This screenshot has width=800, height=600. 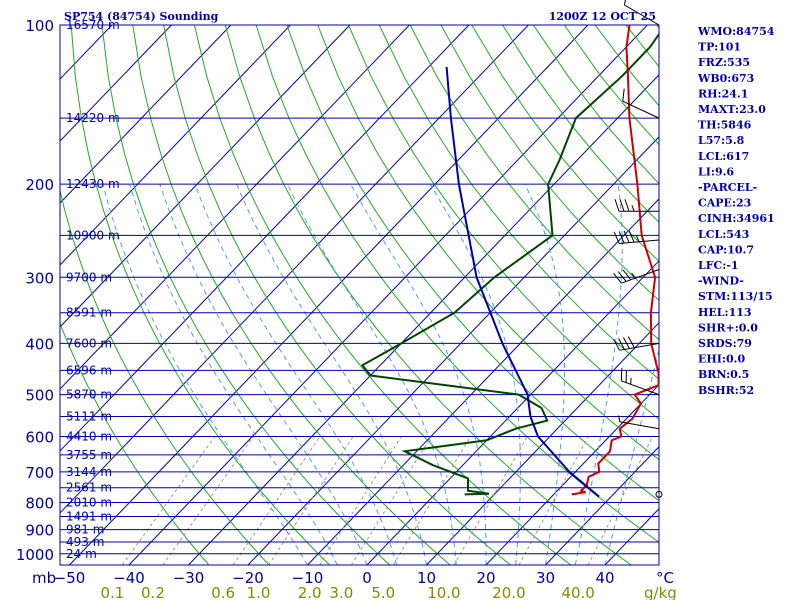 What do you see at coordinates (141, 16) in the screenshot?
I see `chart-title: SP754 (84754) Sounding` at bounding box center [141, 16].